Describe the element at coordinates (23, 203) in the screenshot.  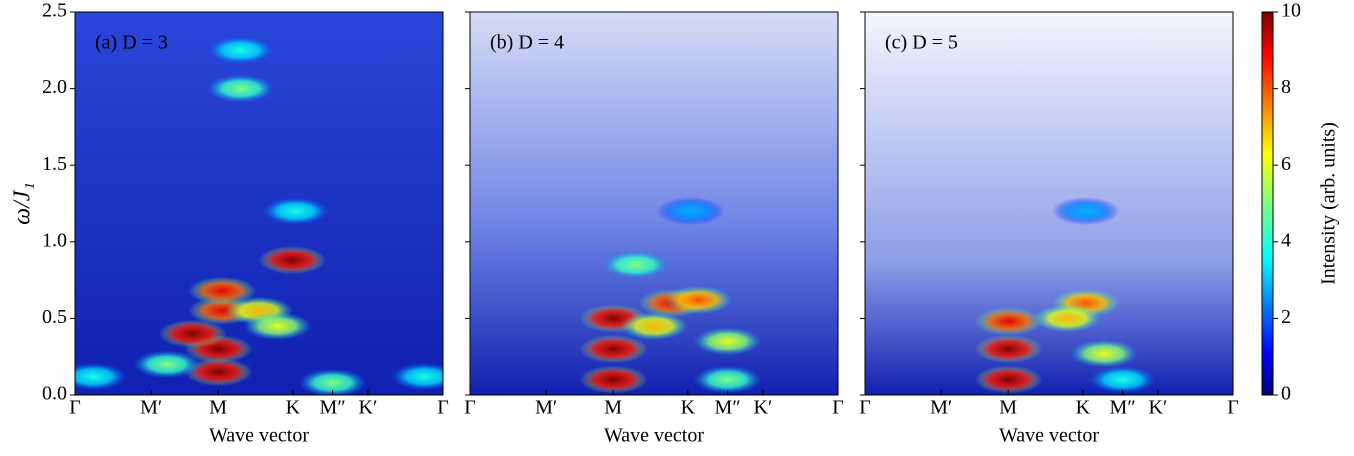
I see `y-axis-label: ω/J₁` at that location.